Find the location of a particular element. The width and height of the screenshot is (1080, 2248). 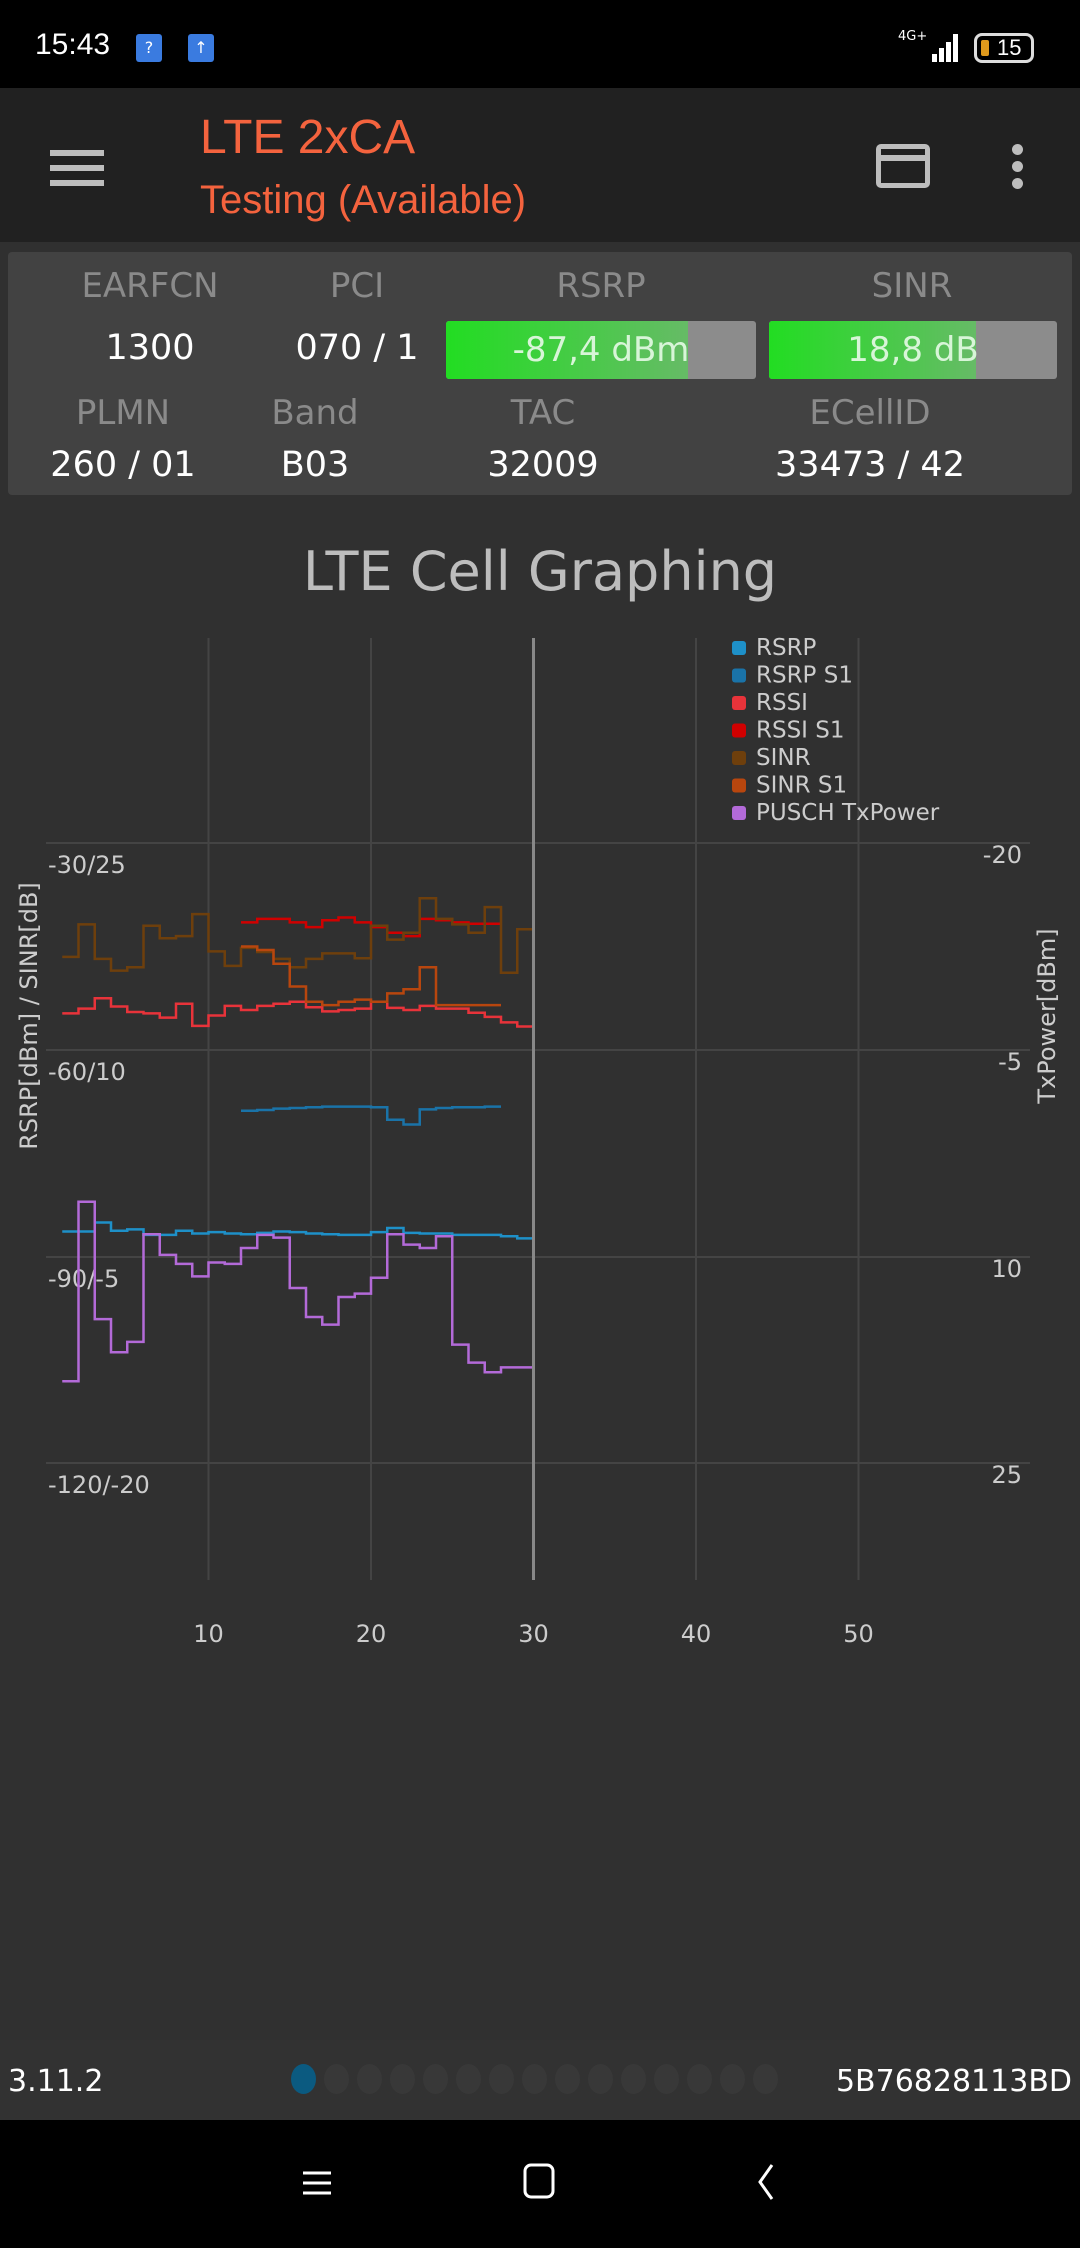

sinr-bar: 18,8 dB is located at coordinates (913, 350).